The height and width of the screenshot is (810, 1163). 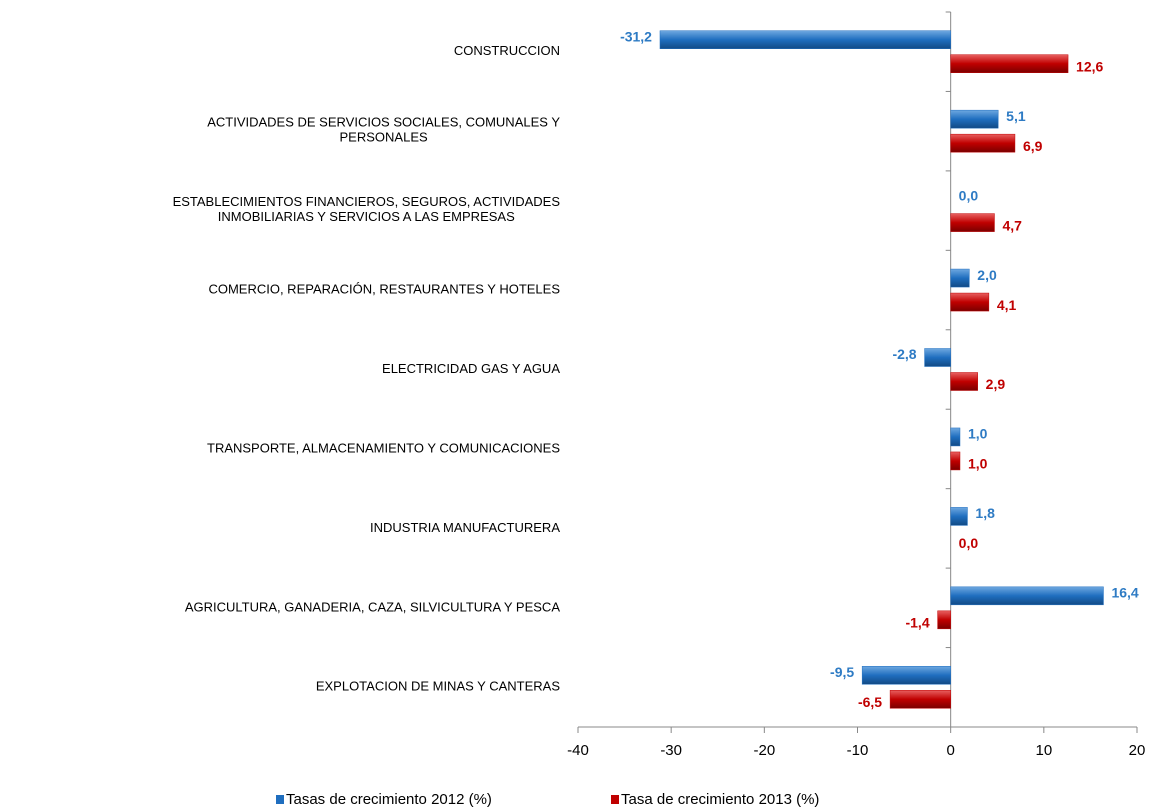 I want to click on value-label: 4,1, so click(x=1007, y=305).